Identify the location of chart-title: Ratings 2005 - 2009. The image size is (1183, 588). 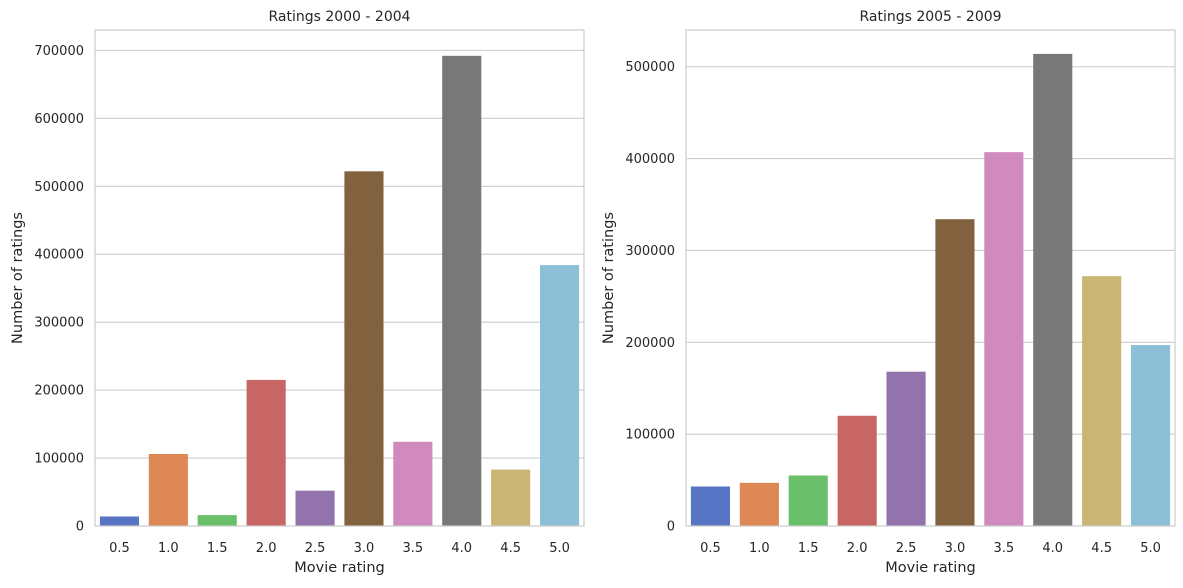
(930, 17).